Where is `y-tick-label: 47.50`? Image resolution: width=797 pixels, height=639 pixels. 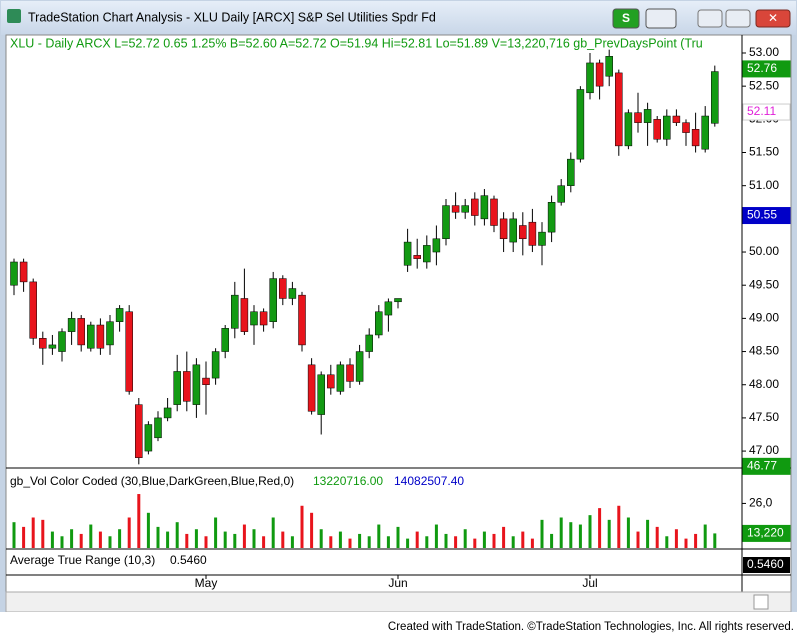
y-tick-label: 47.50 is located at coordinates (764, 417).